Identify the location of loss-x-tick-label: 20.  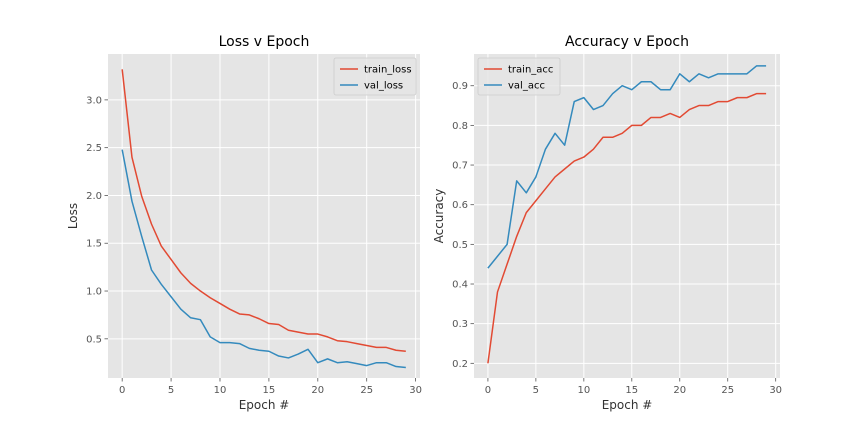
(317, 390).